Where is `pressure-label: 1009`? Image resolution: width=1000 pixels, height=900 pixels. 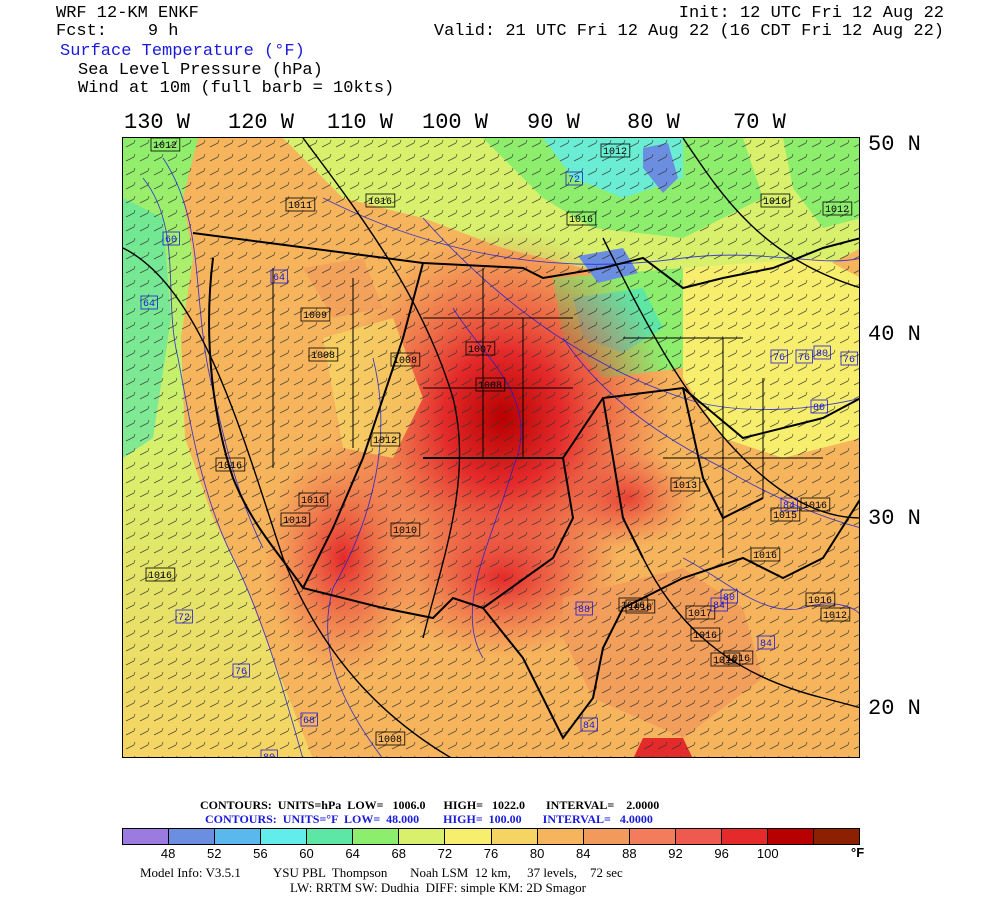 pressure-label: 1009 is located at coordinates (315, 316).